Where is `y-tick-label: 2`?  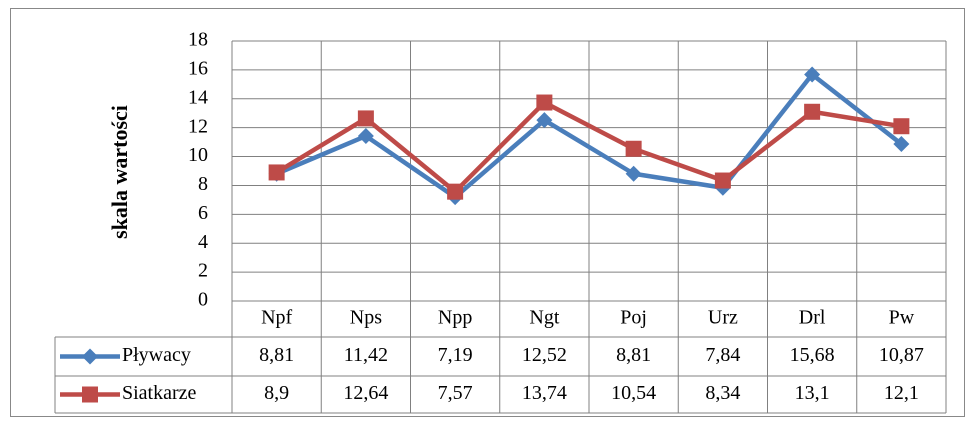
y-tick-label: 2 is located at coordinates (203, 271).